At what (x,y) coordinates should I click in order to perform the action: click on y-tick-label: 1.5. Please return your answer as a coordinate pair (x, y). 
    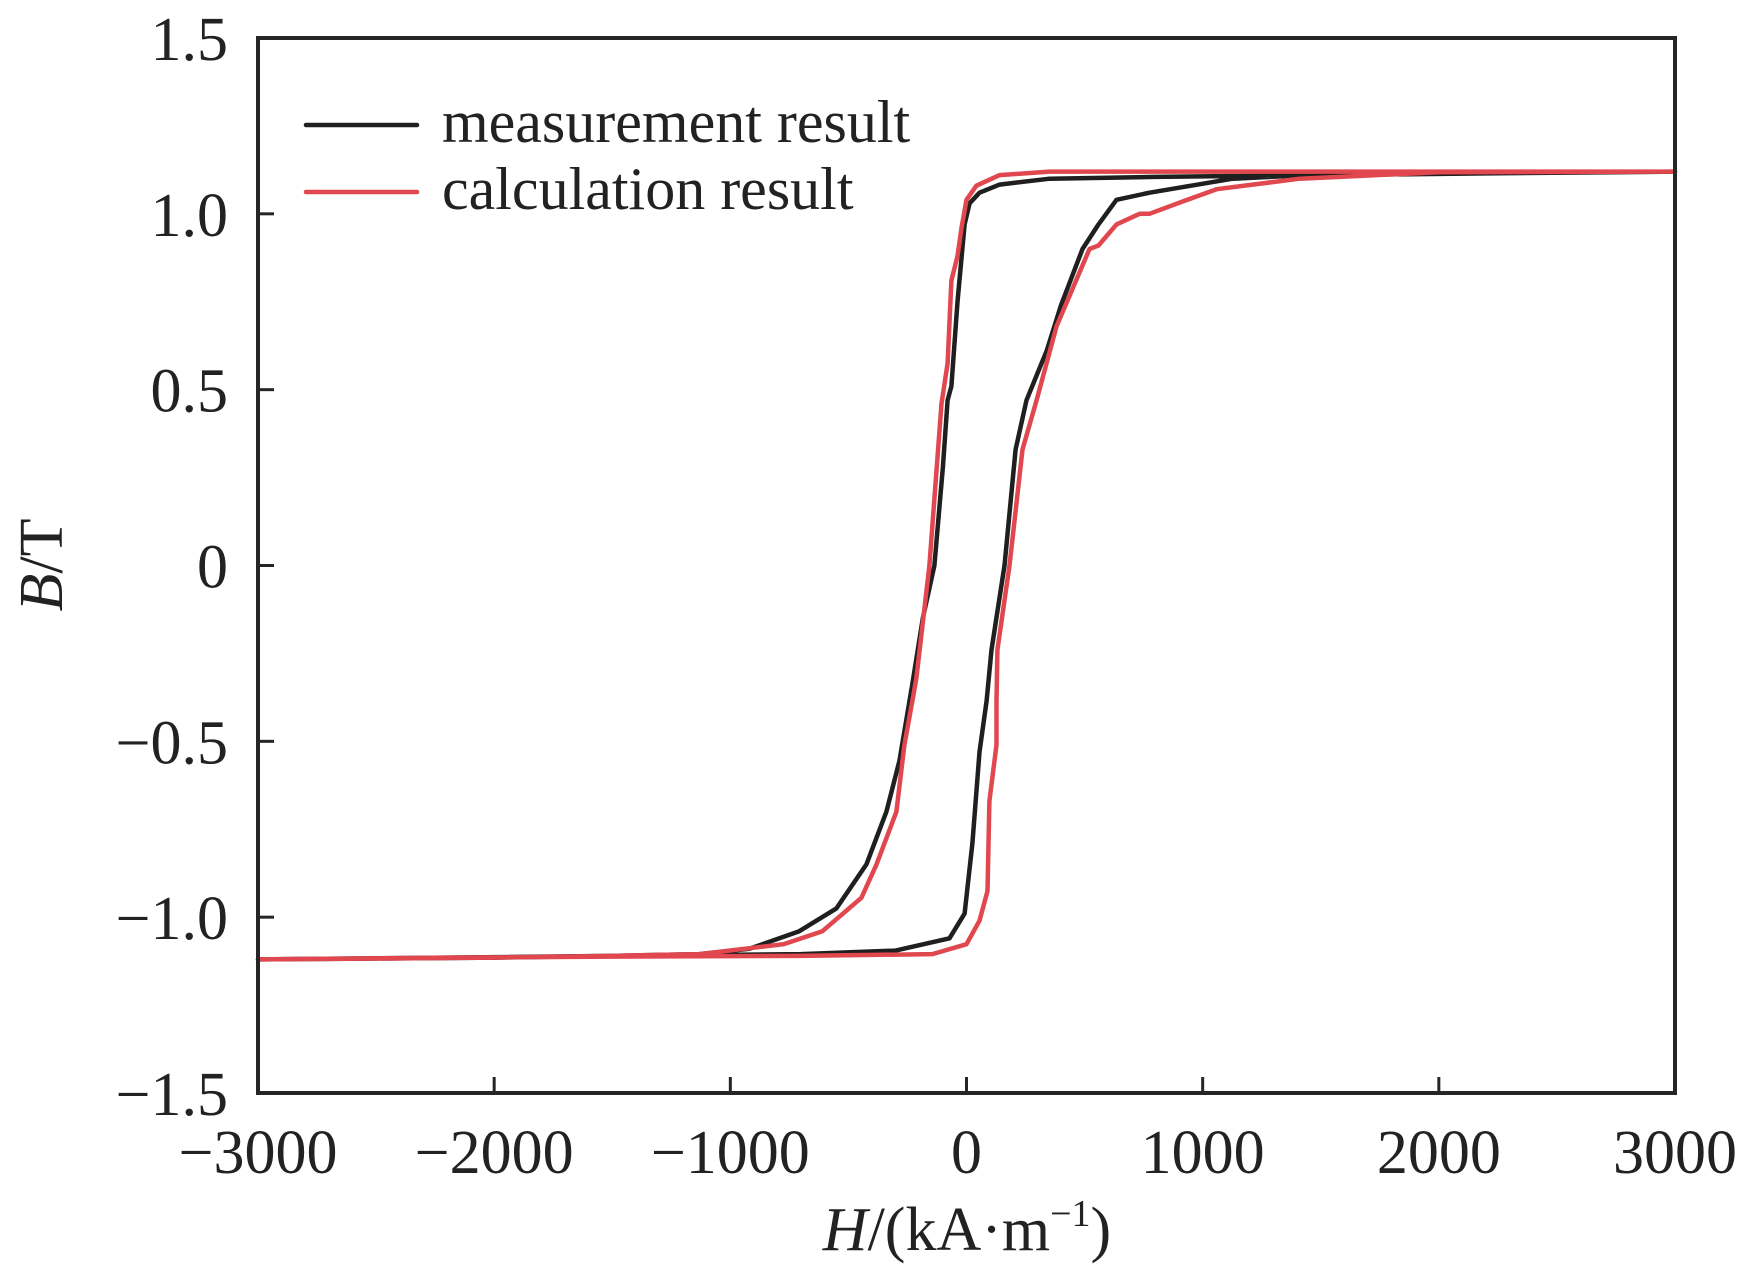
    Looking at the image, I should click on (190, 40).